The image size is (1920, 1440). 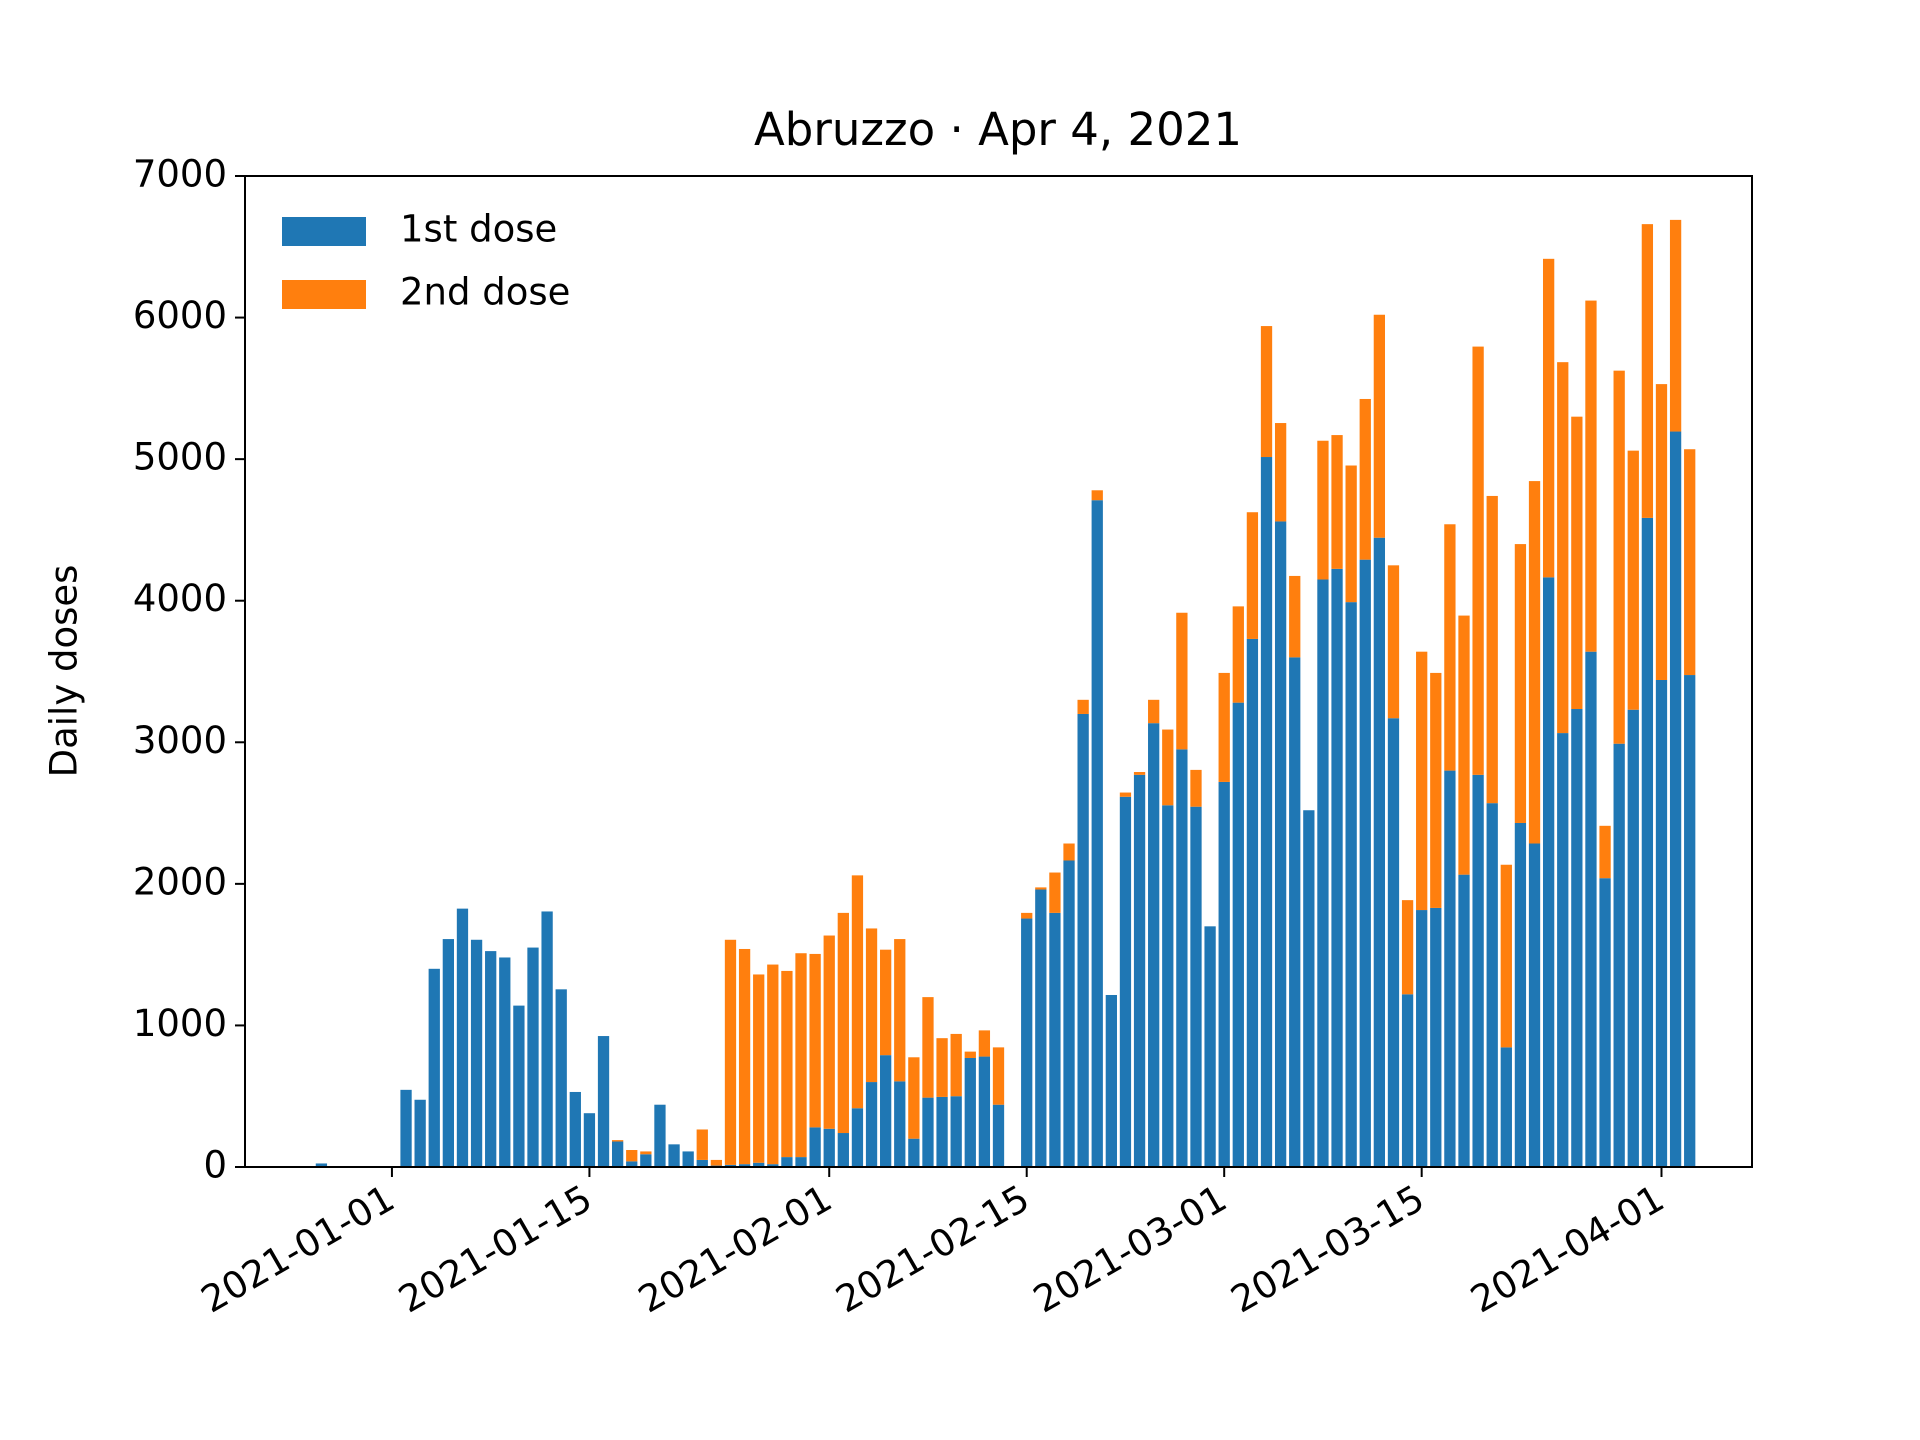 I want to click on chart-title: Abruzzo · Apr 4, 2021, so click(x=998, y=129).